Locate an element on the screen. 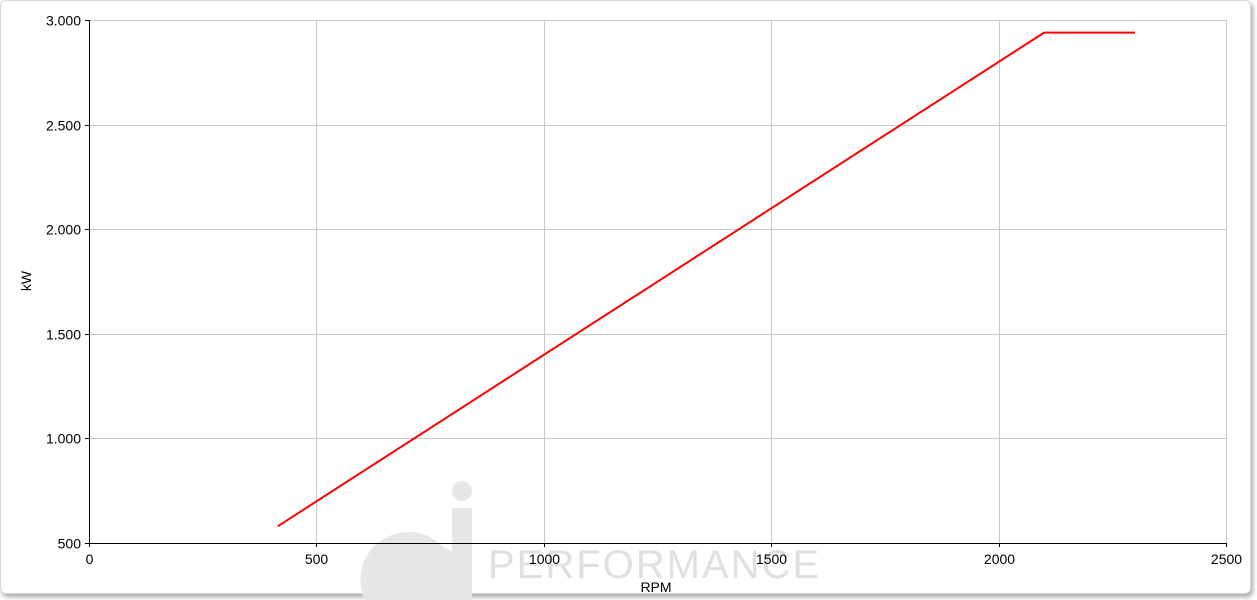  y-tick-label: 2.000 is located at coordinates (63, 230).